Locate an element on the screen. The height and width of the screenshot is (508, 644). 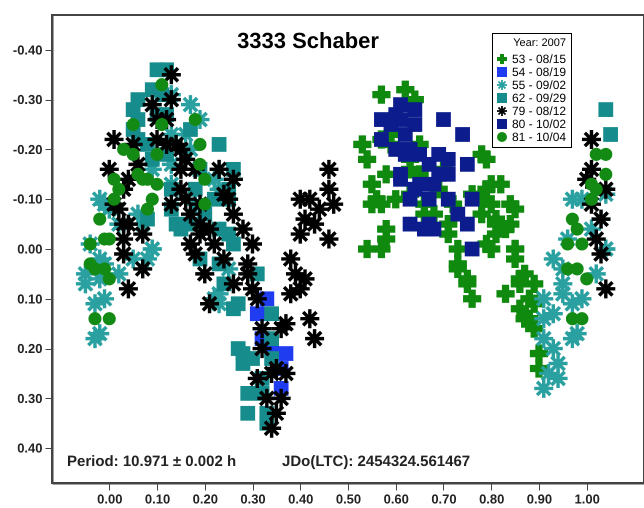
annotation: JDo(LTC): 2454324.561467 is located at coordinates (376, 461).